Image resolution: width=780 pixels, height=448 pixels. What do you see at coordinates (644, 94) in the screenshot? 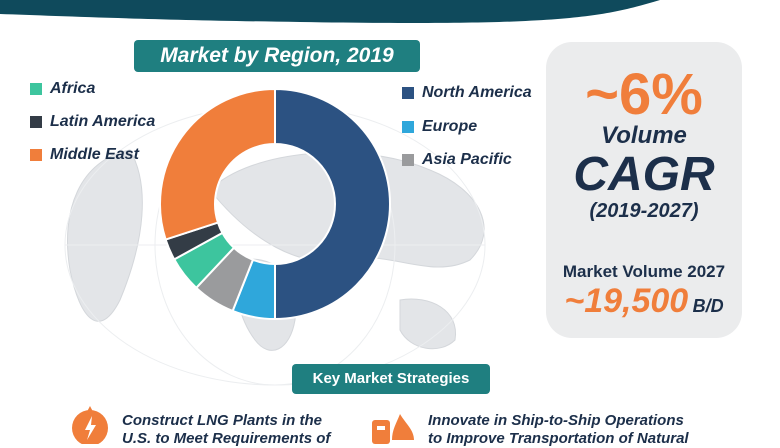
I see `cagr-percent: ~6%` at bounding box center [644, 94].